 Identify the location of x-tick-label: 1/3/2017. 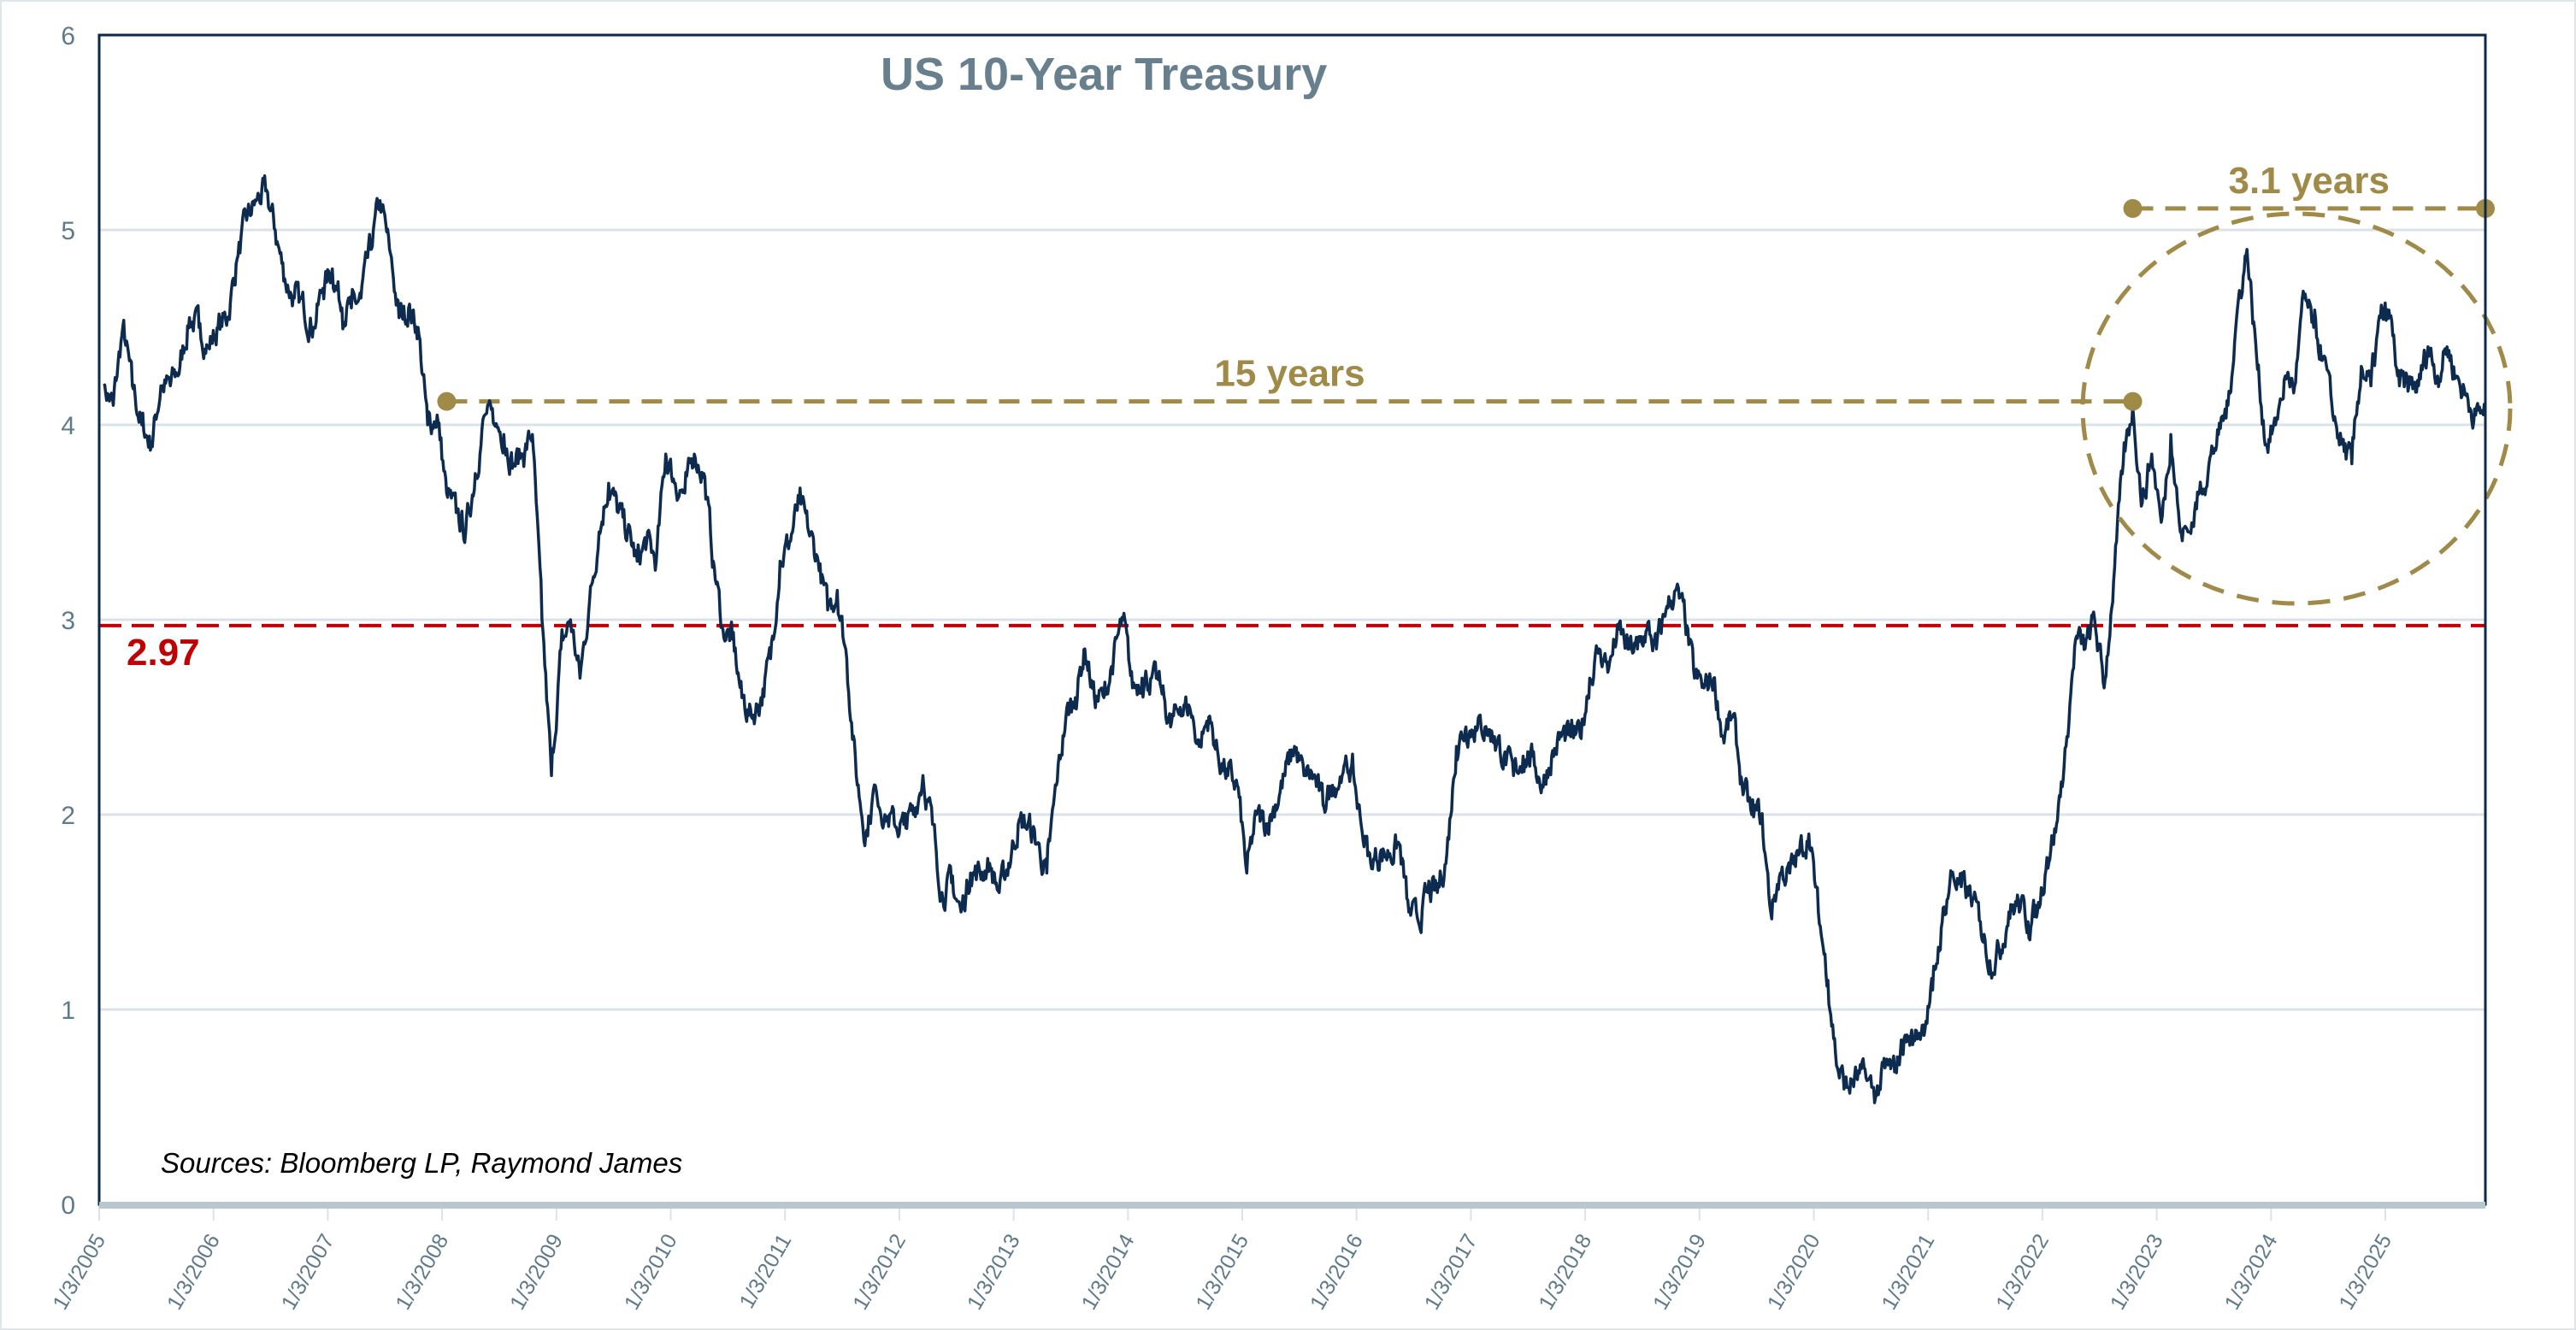
(1452, 1272).